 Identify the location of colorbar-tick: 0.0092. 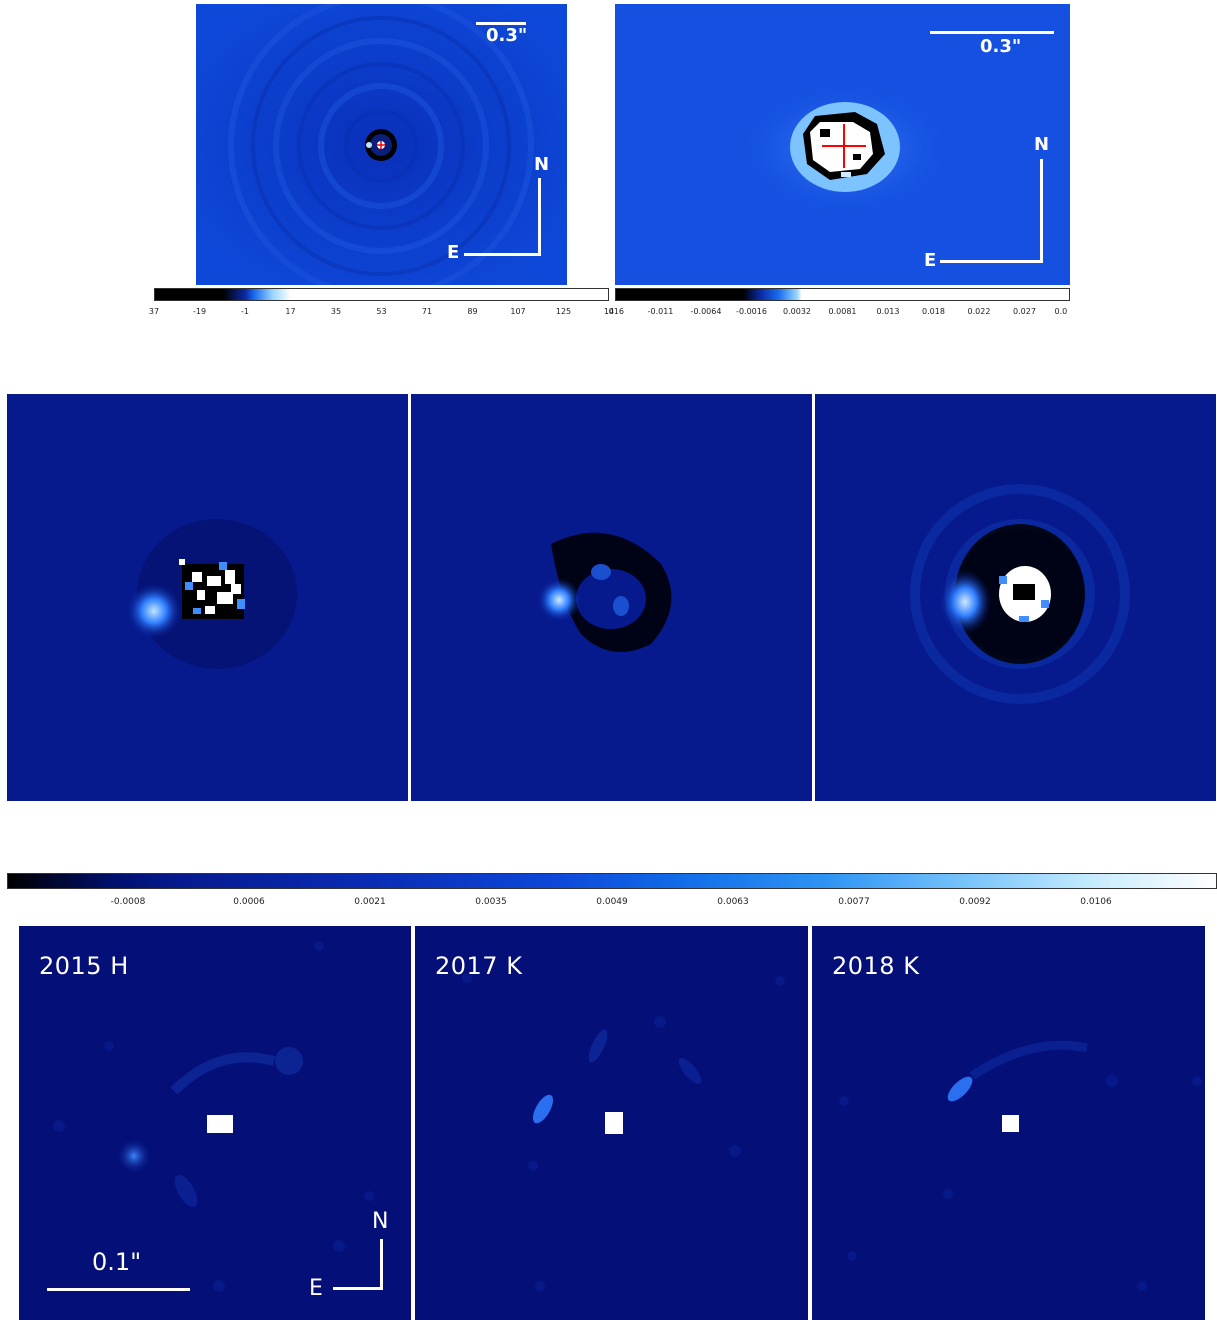
(975, 902).